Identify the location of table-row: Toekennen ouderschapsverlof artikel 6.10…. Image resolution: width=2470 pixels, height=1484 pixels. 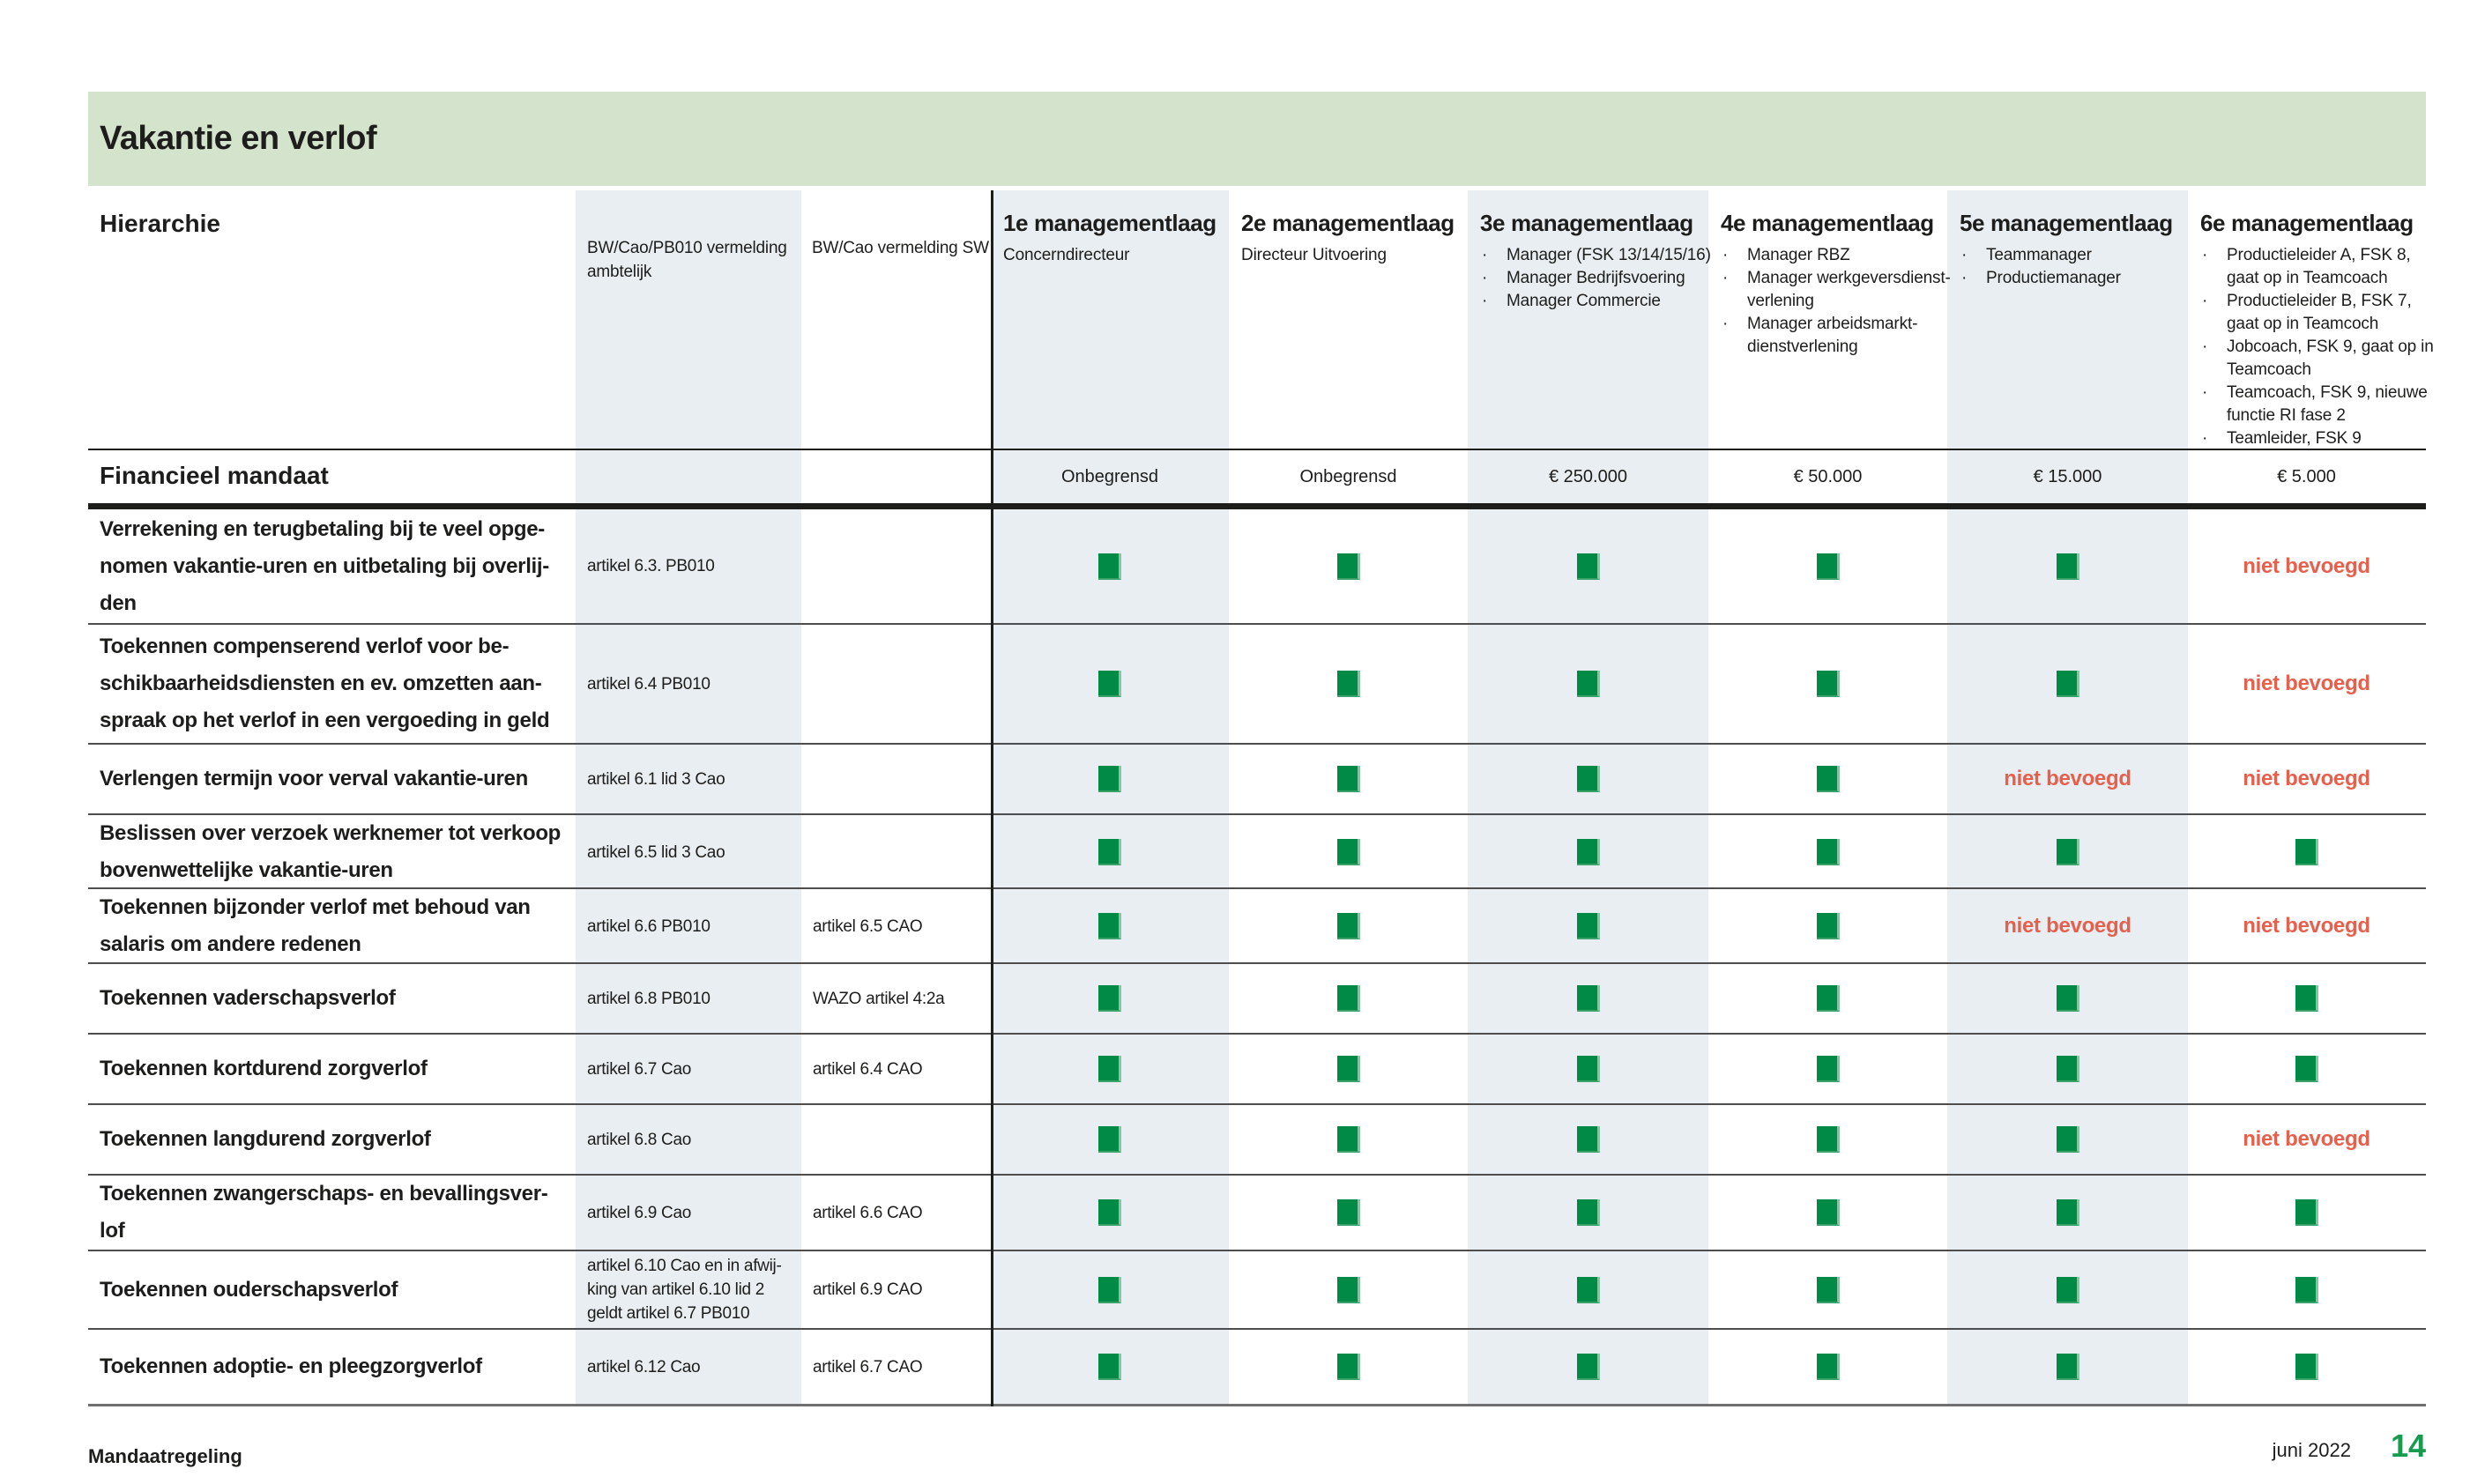
(1257, 1290).